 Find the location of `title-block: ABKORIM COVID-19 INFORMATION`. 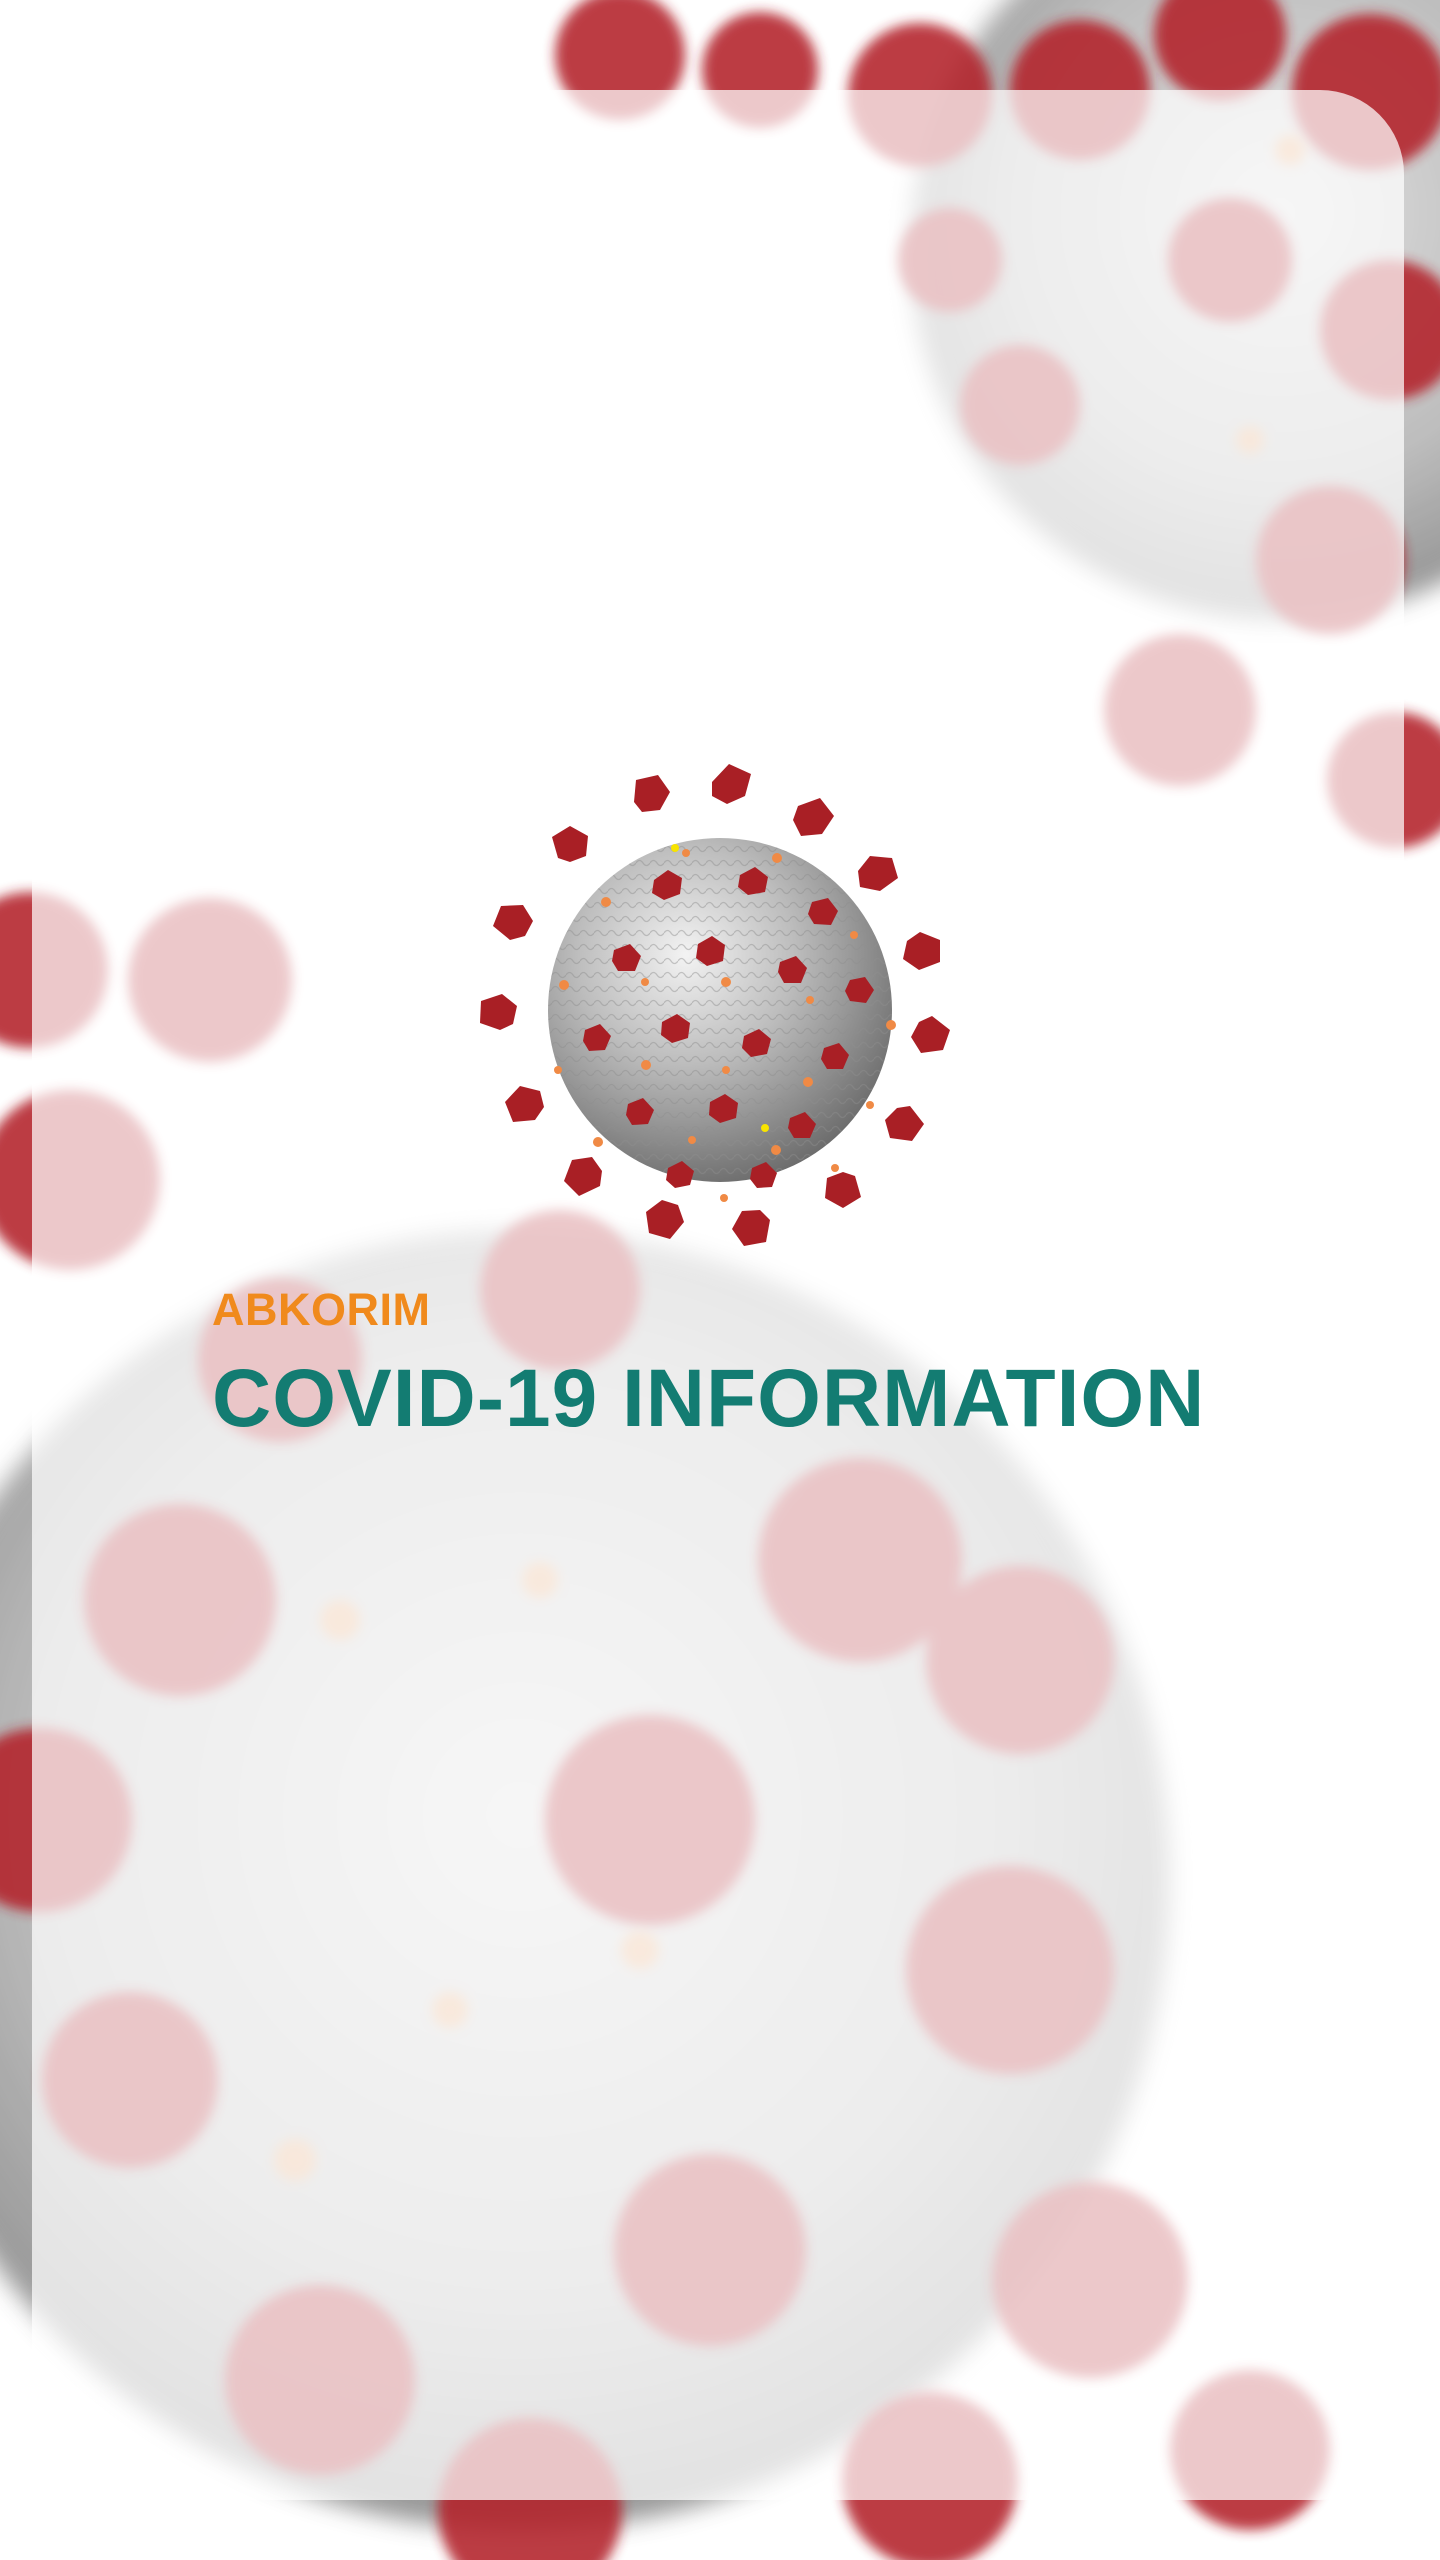

title-block: ABKORIM COVID-19 INFORMATION is located at coordinates (772, 1365).